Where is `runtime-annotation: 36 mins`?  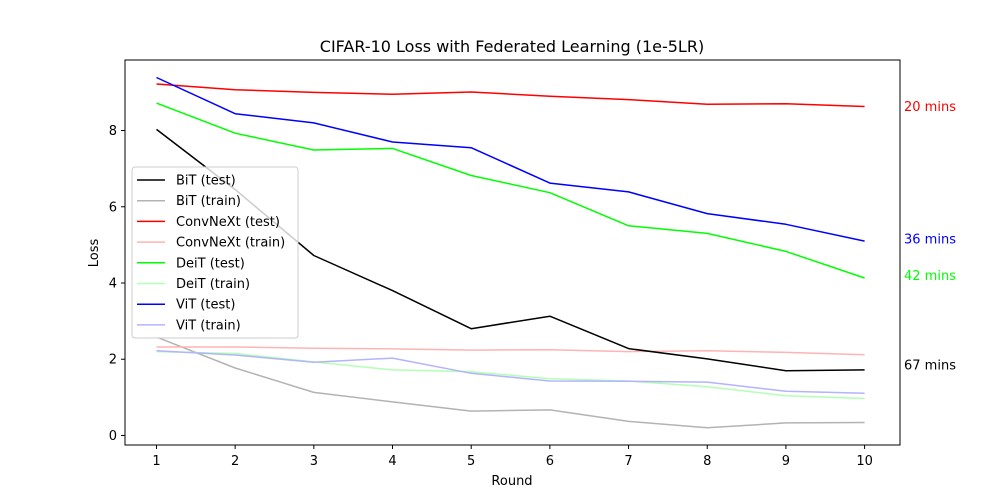 runtime-annotation: 36 mins is located at coordinates (930, 239).